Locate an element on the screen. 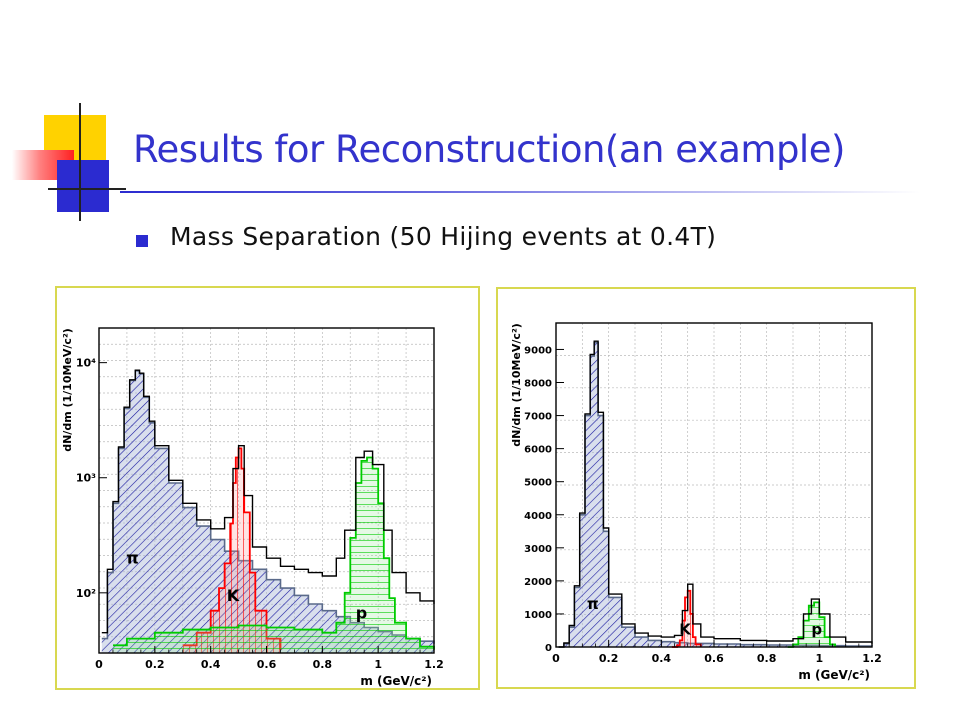 This screenshot has height=720, width=960. bullet-marker is located at coordinates (142, 241).